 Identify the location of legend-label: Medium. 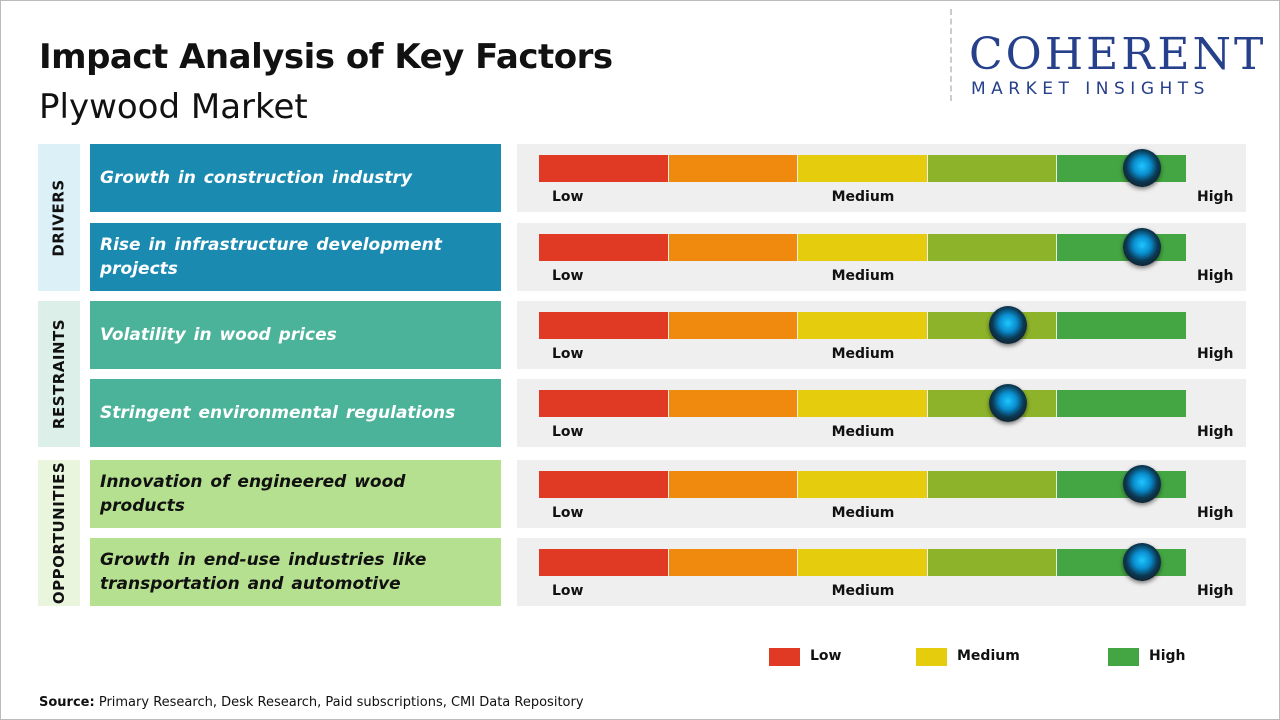
(988, 656).